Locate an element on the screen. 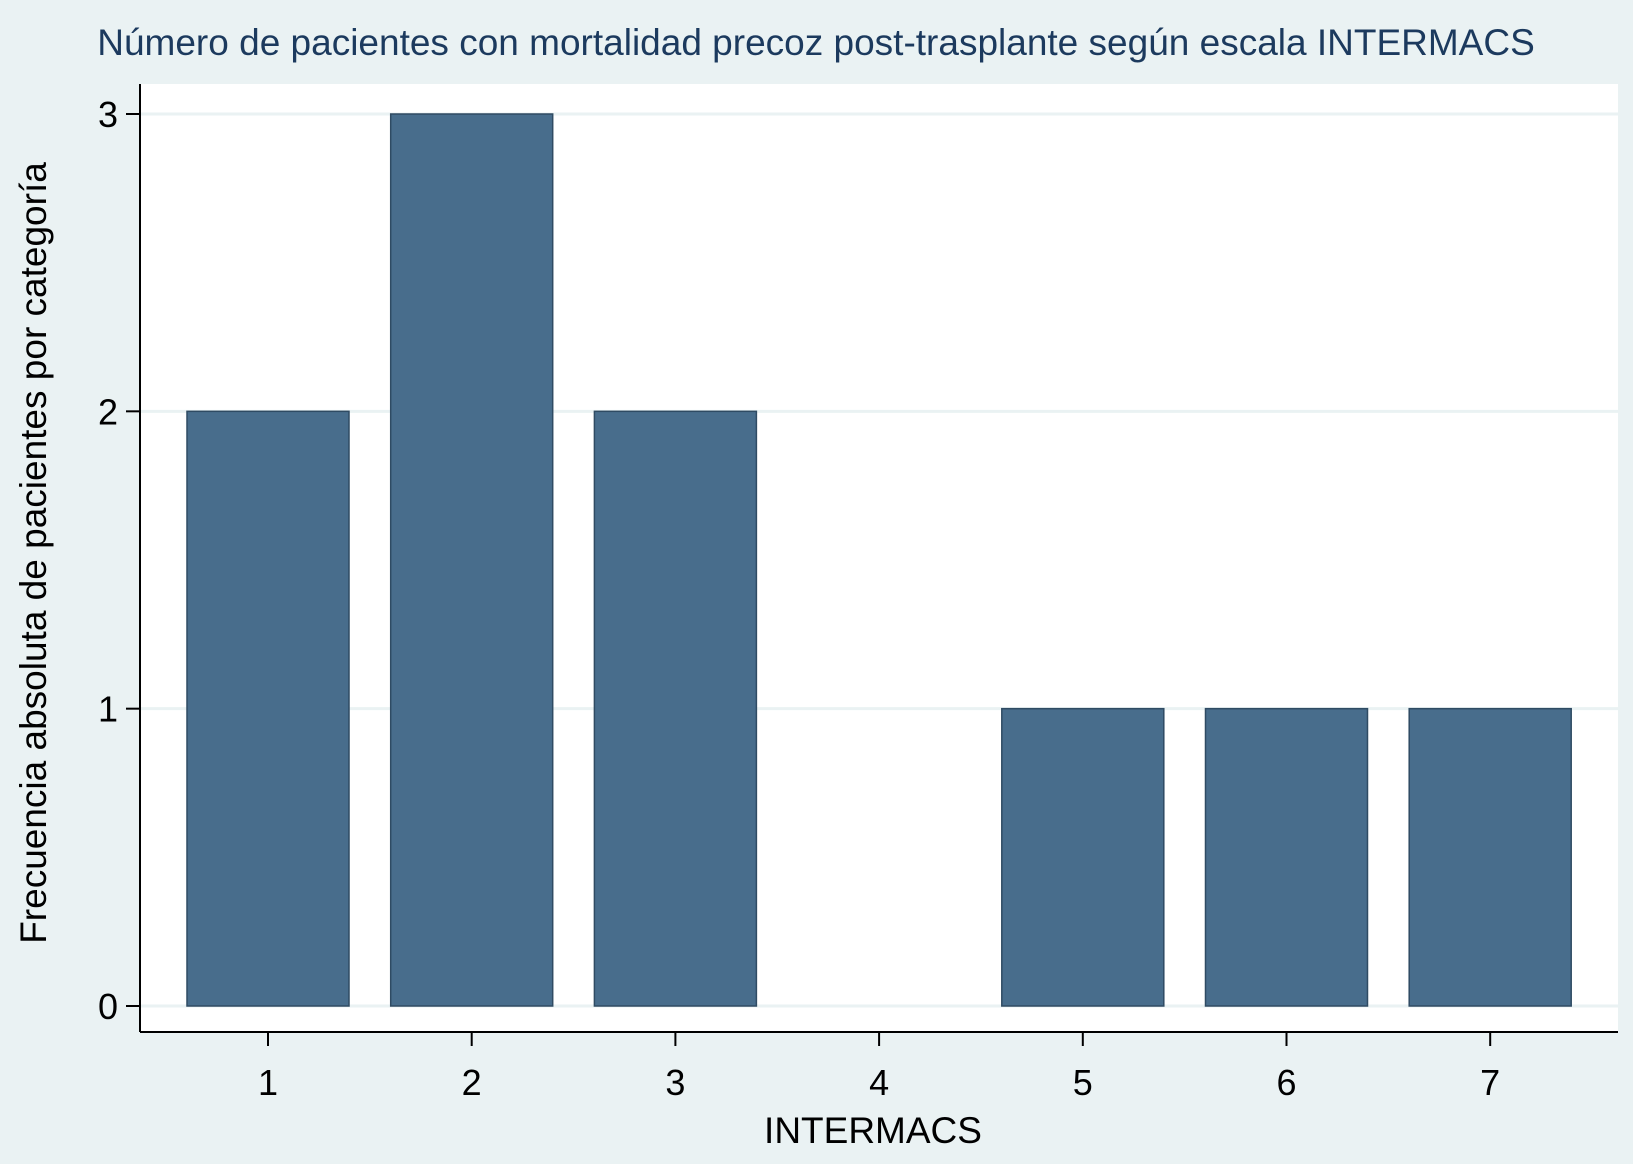 The image size is (1633, 1164). x-axis-ticks: 1 2 3 4 5 6 7 is located at coordinates (879, 1067).